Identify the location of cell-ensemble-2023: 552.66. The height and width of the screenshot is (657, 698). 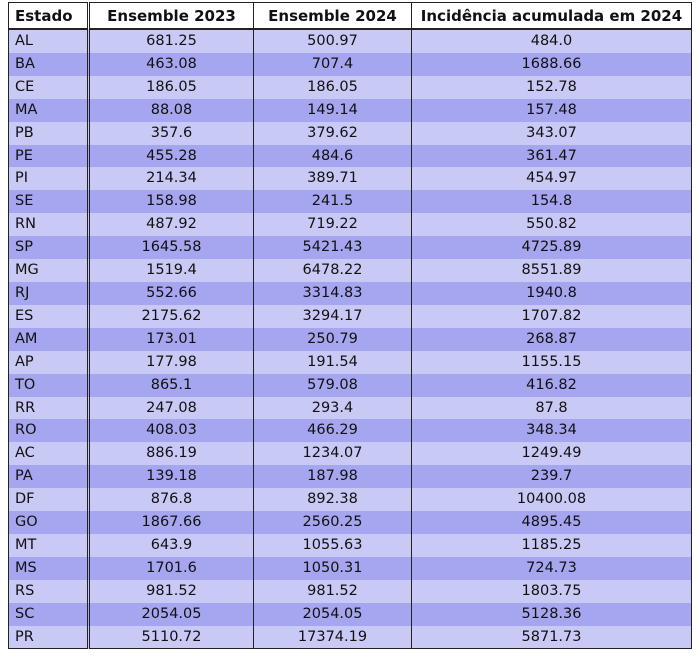
(171, 293).